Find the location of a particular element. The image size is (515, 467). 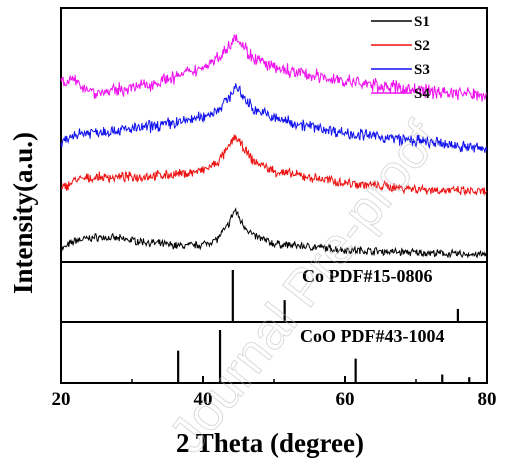

series-line-s2 is located at coordinates (274, 165).